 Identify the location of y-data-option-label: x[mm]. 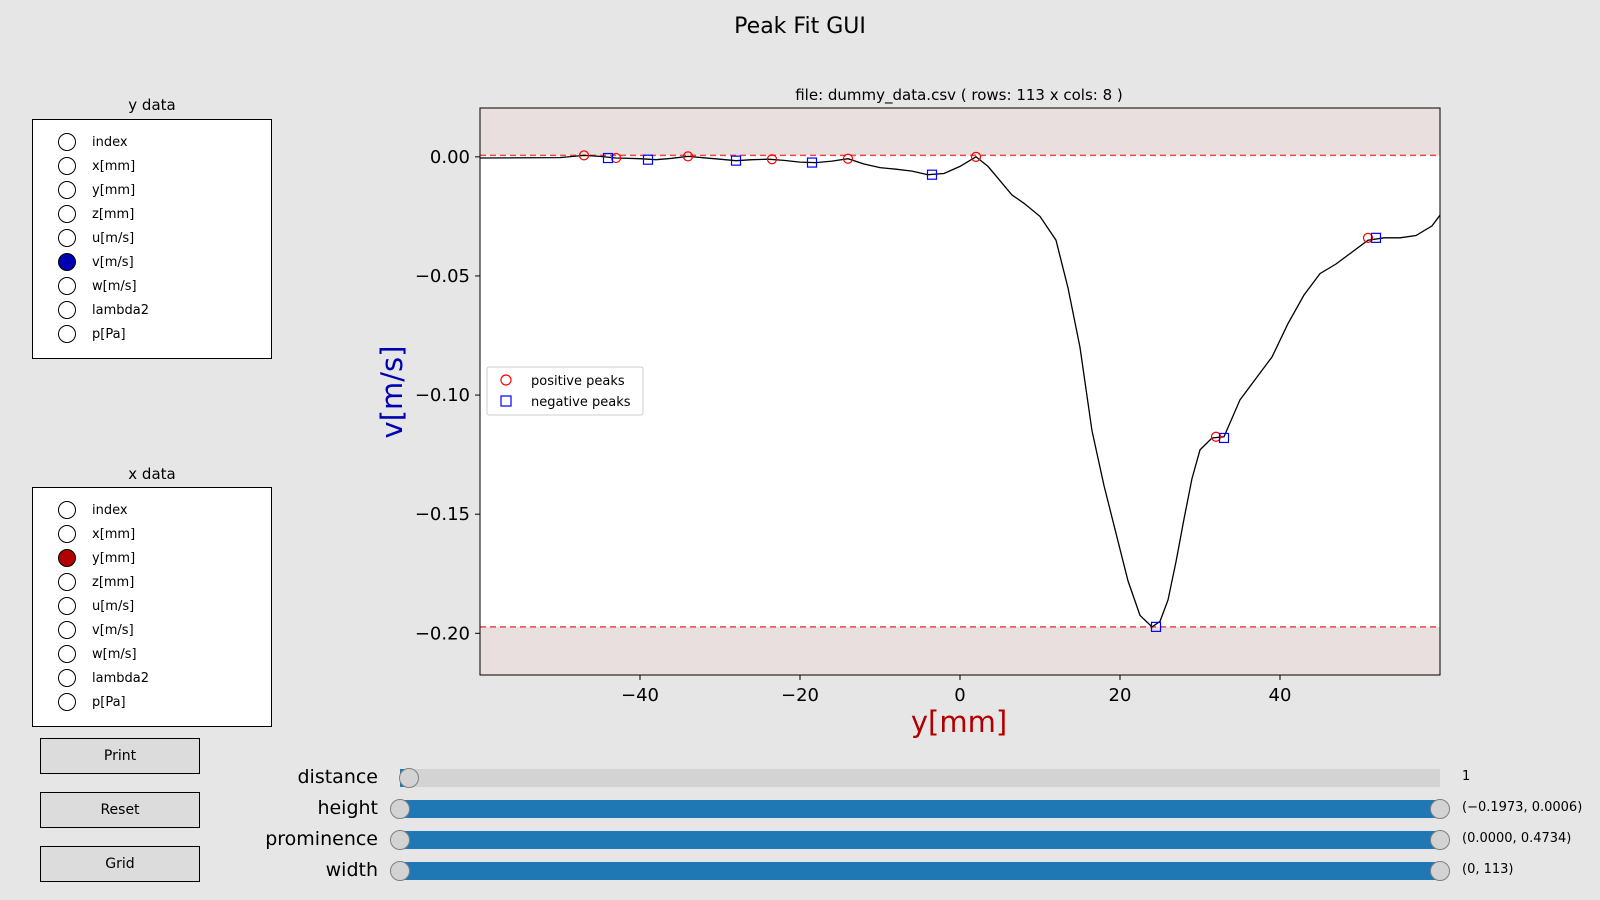
(114, 166).